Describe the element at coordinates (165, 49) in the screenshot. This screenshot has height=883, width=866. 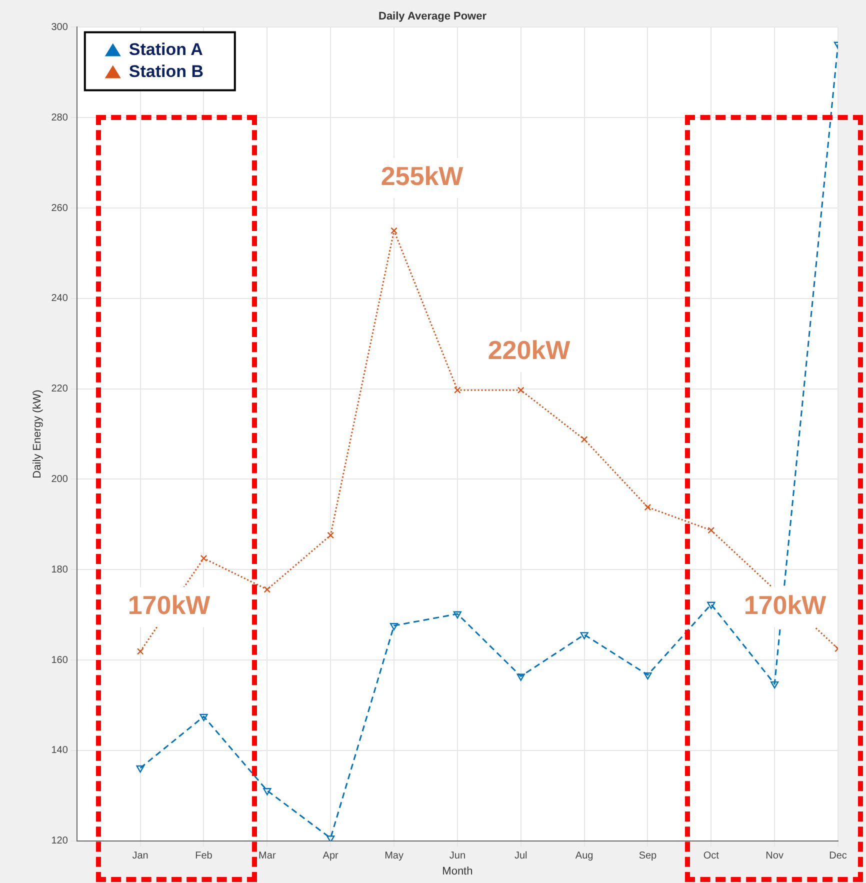
I see `legend-label: Station A` at that location.